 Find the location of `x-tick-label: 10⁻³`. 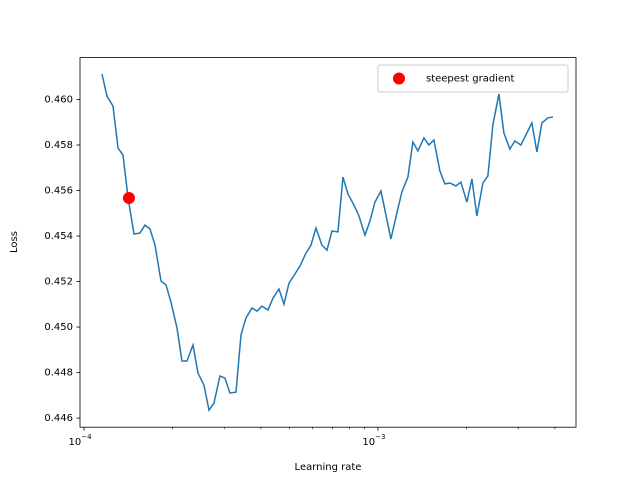

x-tick-label: 10⁻³ is located at coordinates (373, 440).